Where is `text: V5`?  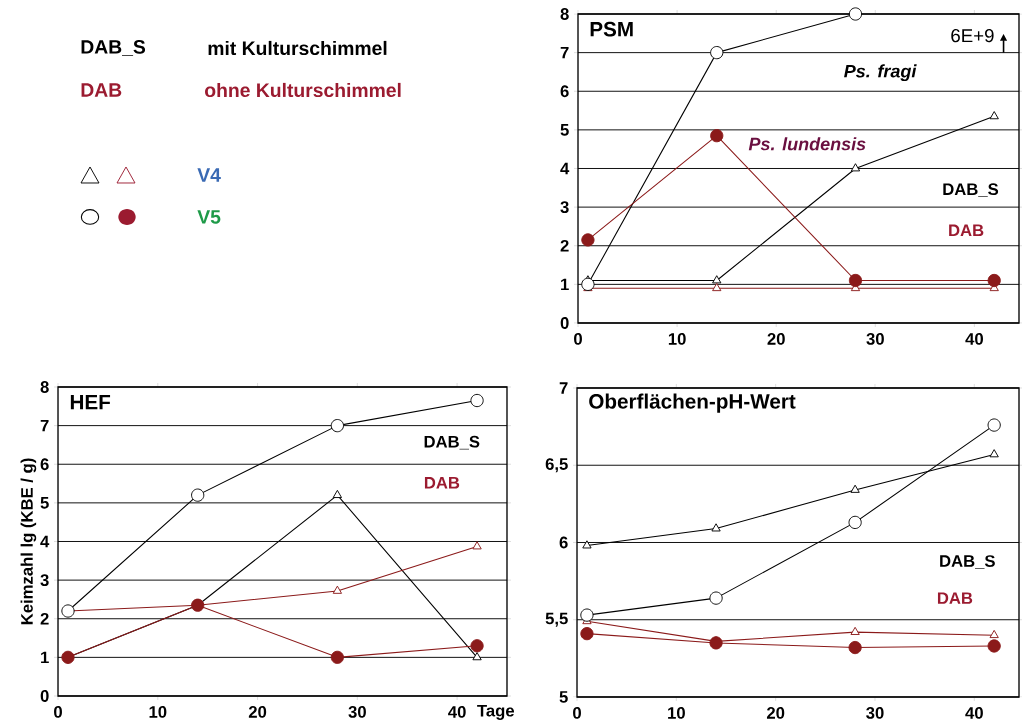
text: V5 is located at coordinates (209, 217).